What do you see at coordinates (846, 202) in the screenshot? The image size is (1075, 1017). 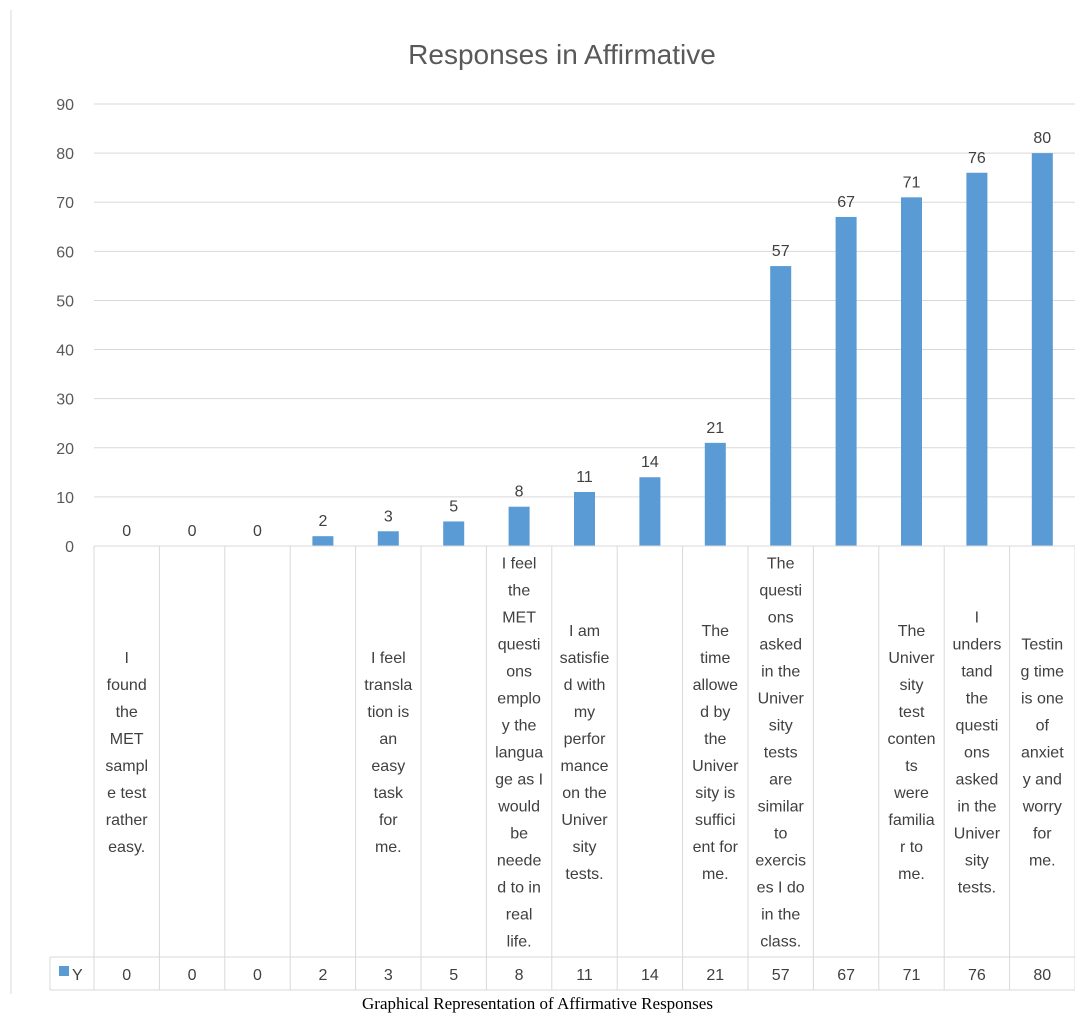 I see `data-label: 67` at bounding box center [846, 202].